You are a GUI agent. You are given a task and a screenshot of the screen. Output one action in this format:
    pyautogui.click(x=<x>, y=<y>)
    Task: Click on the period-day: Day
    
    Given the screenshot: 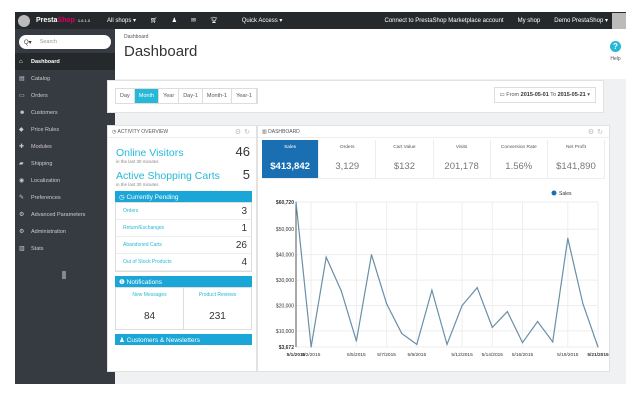 What is the action you would take?
    pyautogui.click(x=125, y=96)
    